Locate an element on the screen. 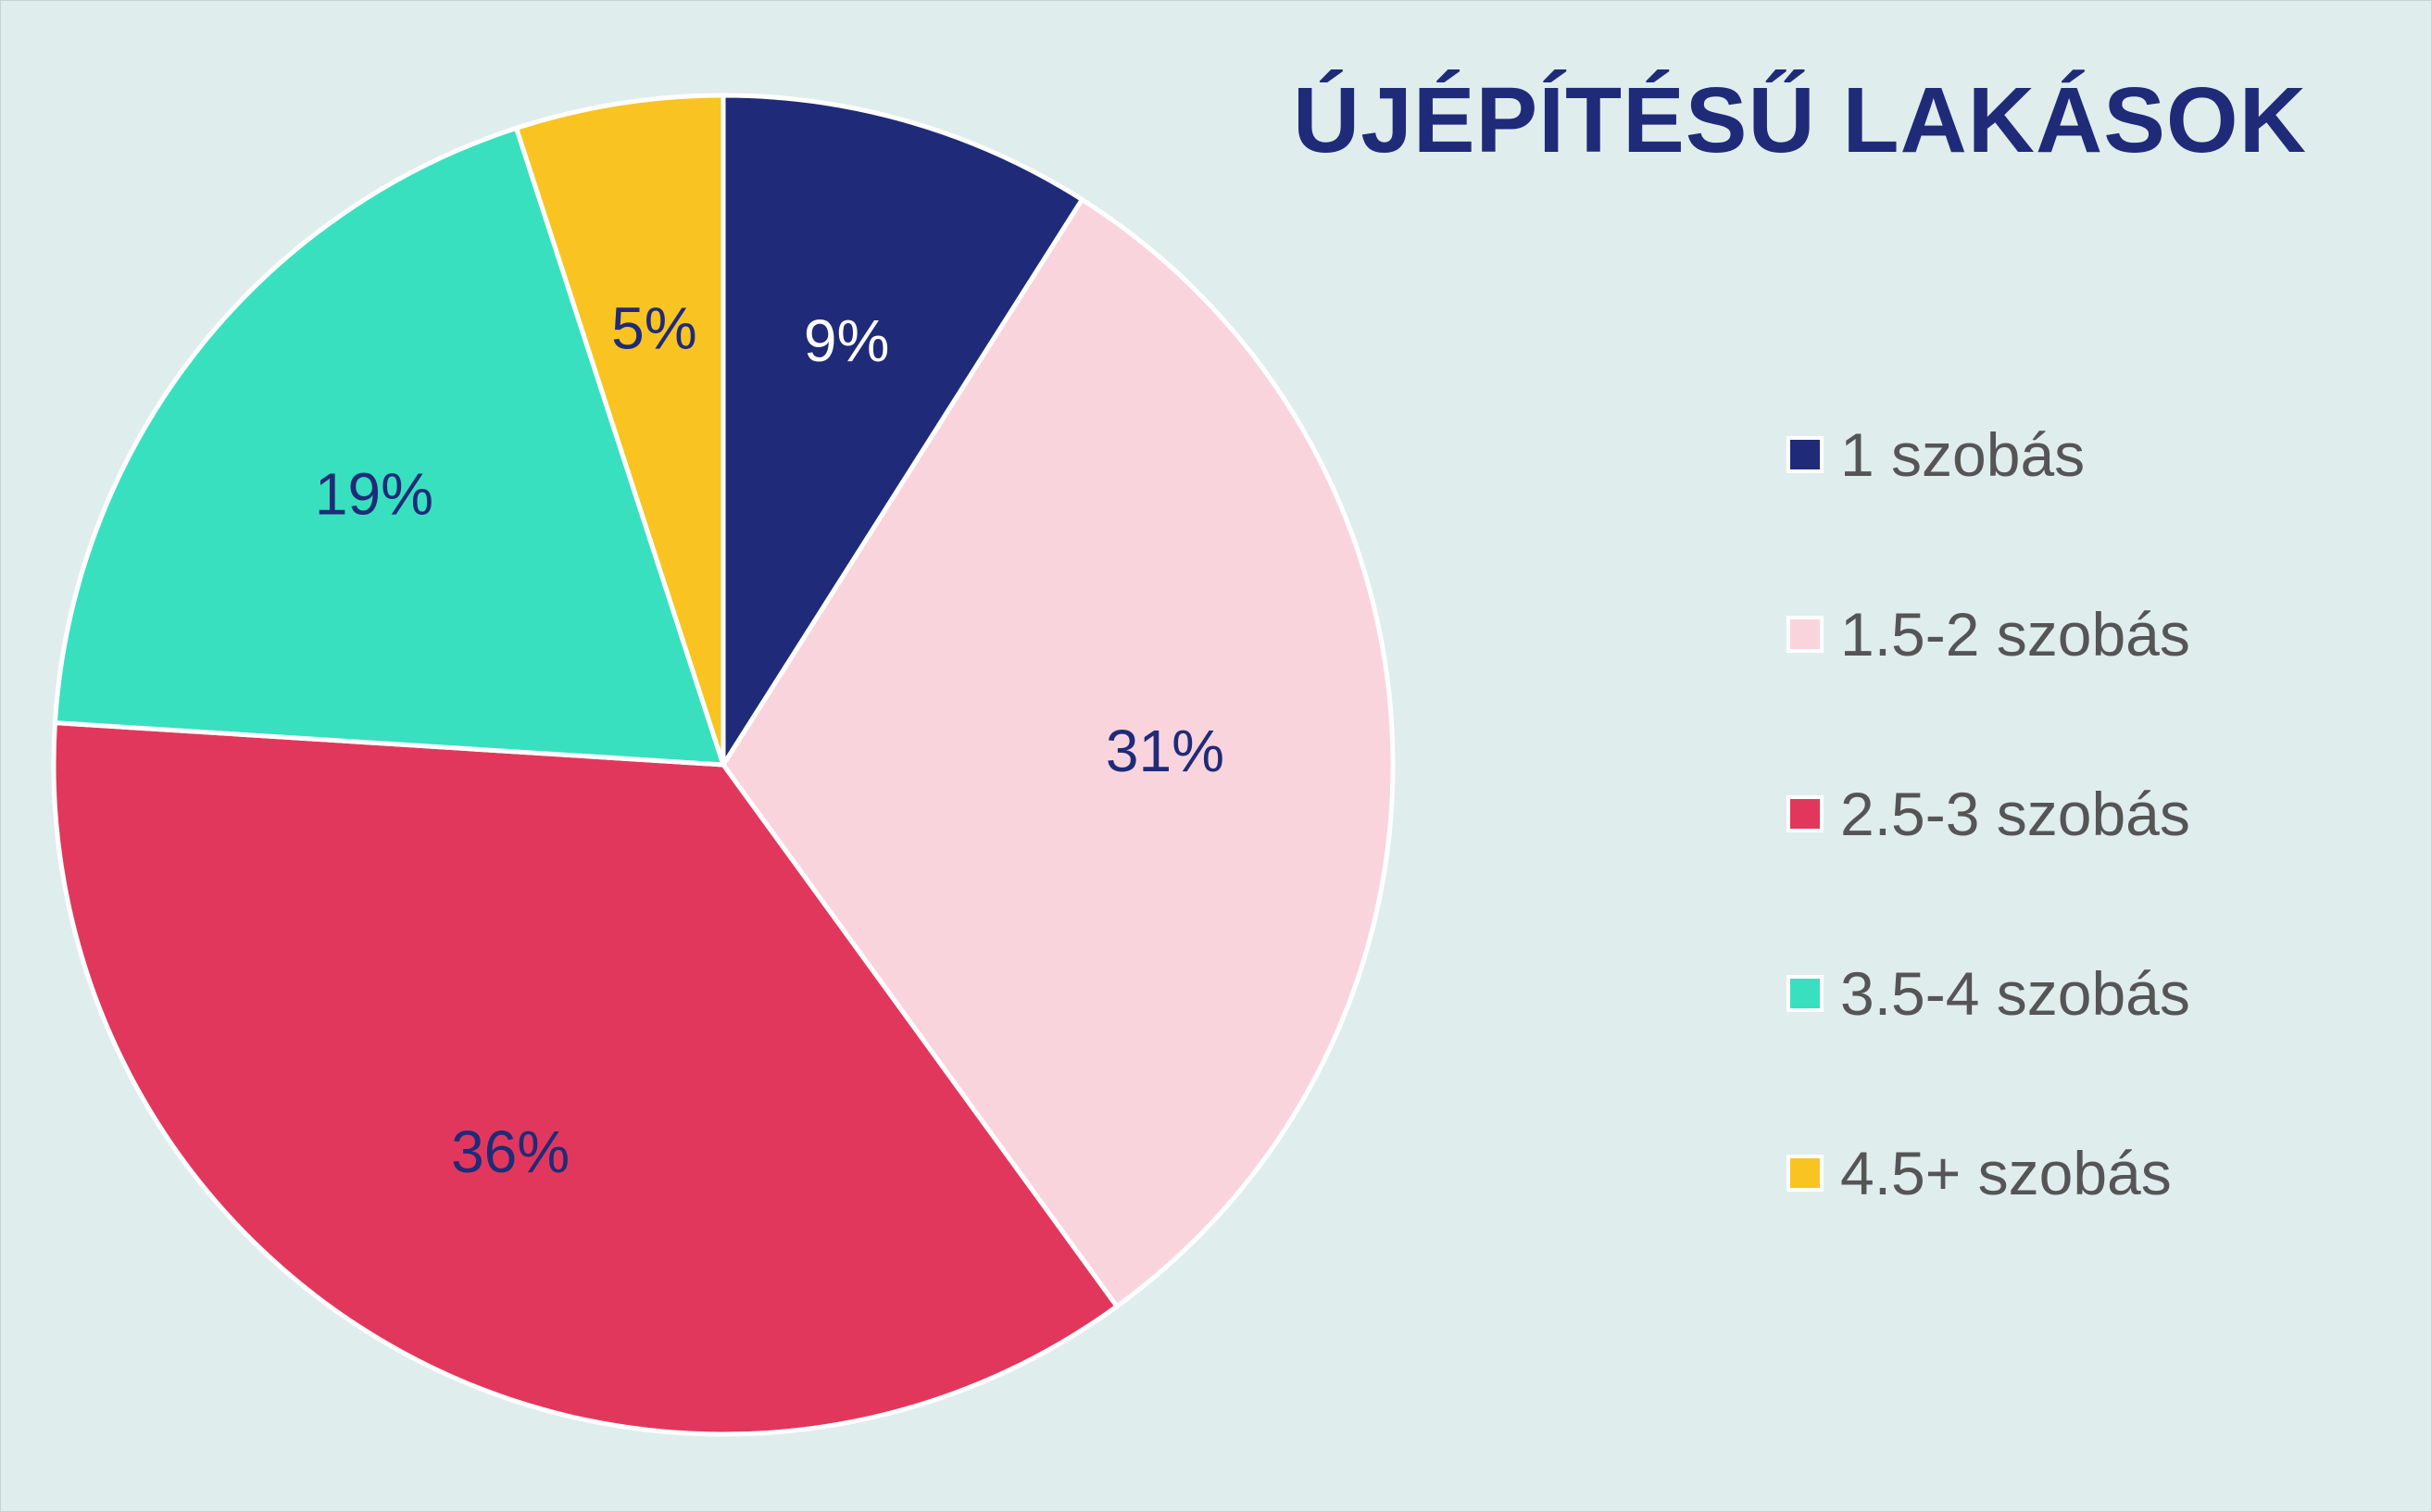 Image resolution: width=2432 pixels, height=1512 pixels. legend-label: 2.5-3 szobás is located at coordinates (2015, 814).